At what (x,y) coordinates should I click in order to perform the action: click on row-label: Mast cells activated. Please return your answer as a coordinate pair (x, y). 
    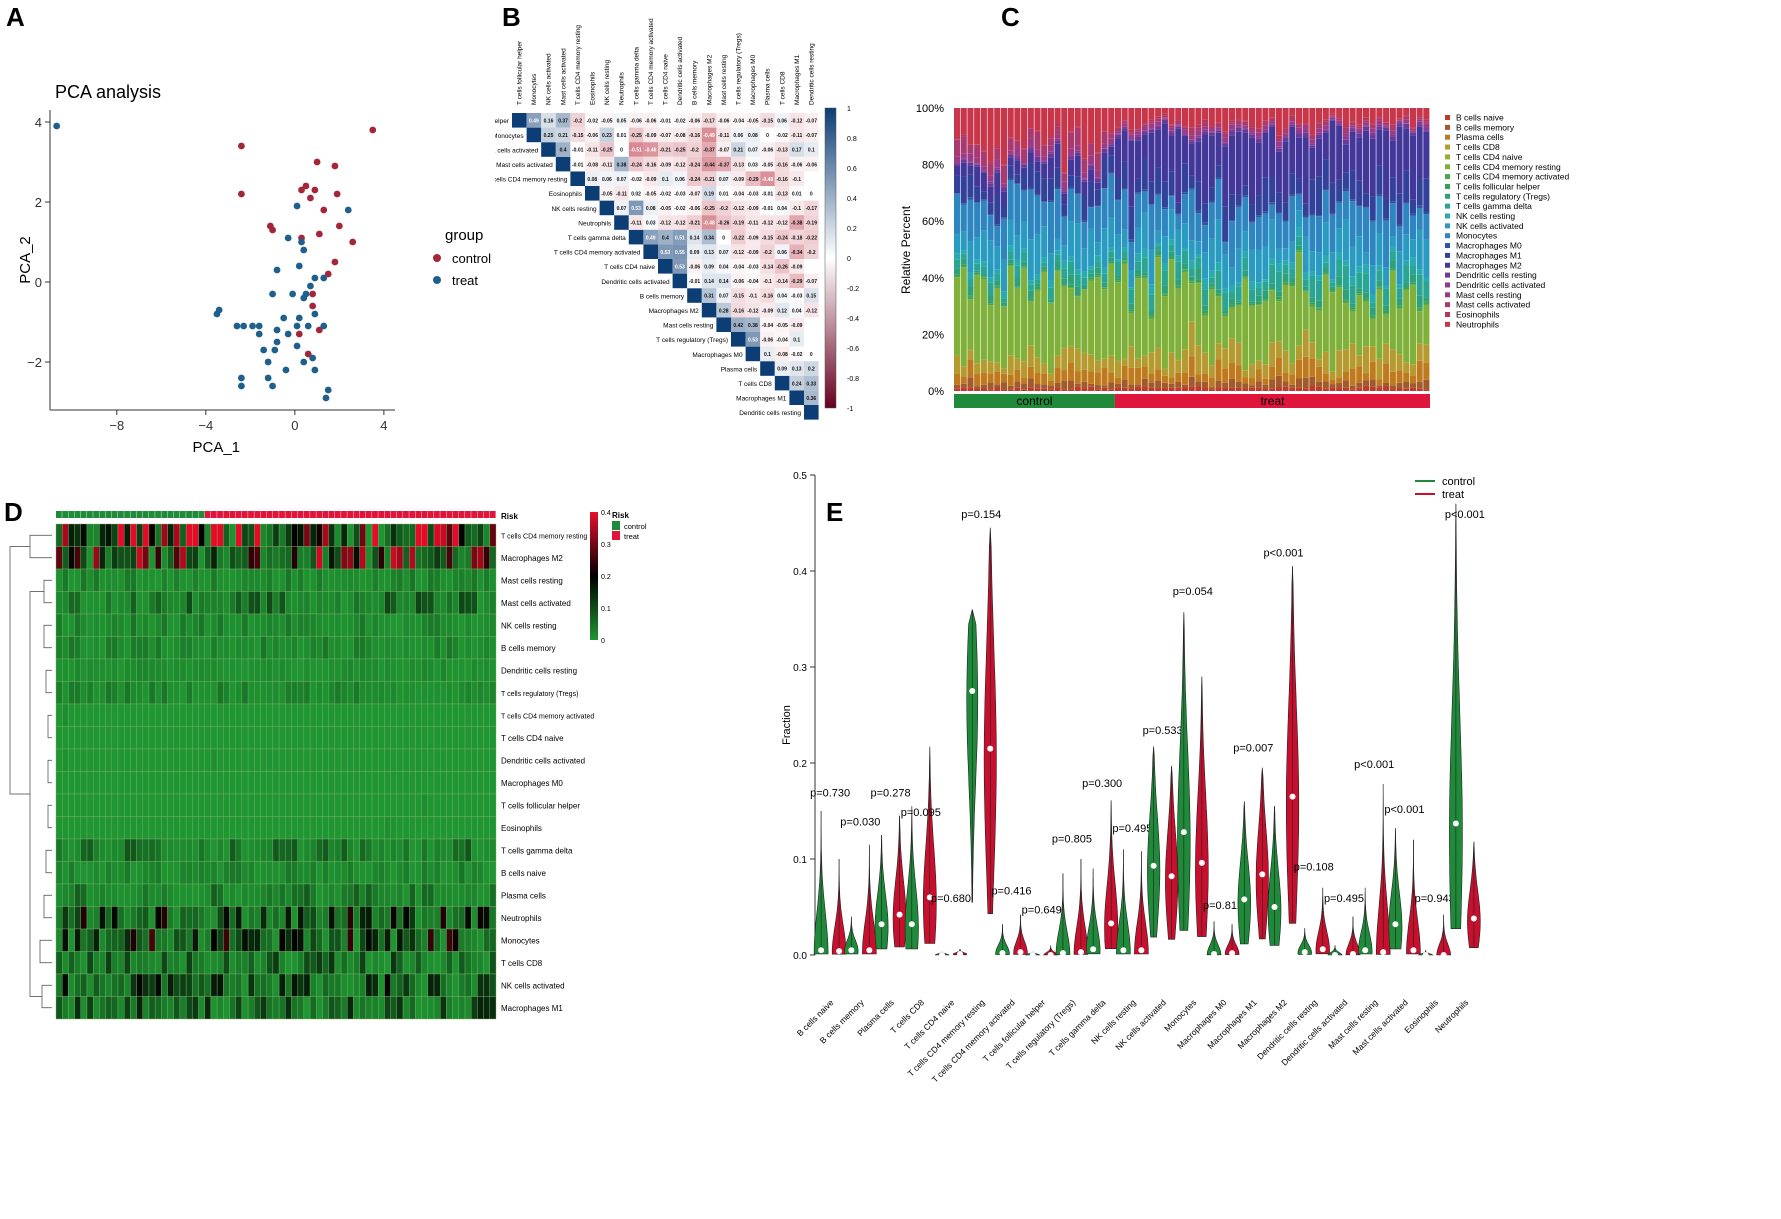
    Looking at the image, I should click on (536, 603).